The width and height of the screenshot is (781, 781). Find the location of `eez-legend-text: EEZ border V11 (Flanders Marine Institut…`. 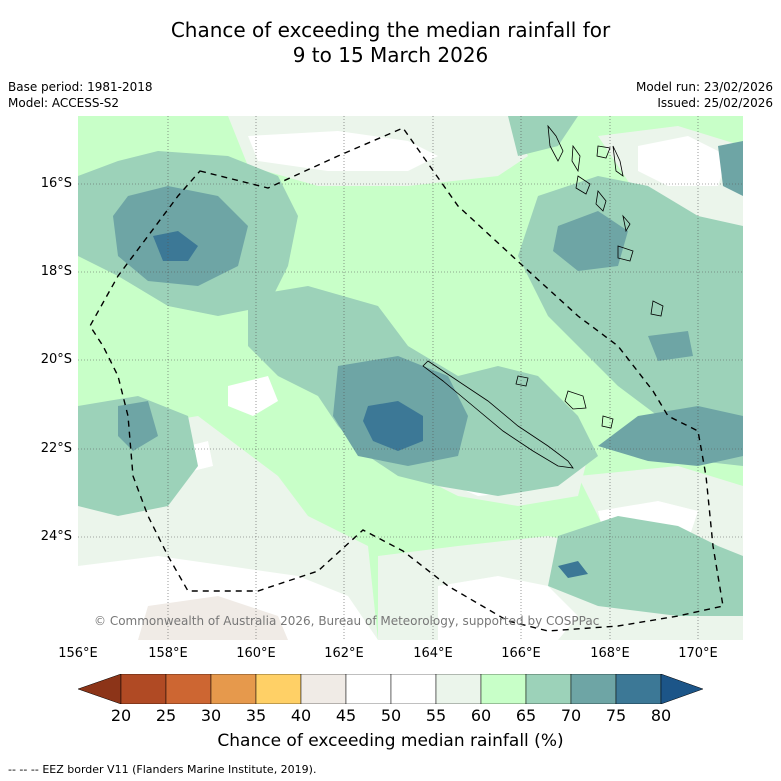

eez-legend-text: EEZ border V11 (Flanders Marine Institut… is located at coordinates (179, 769).